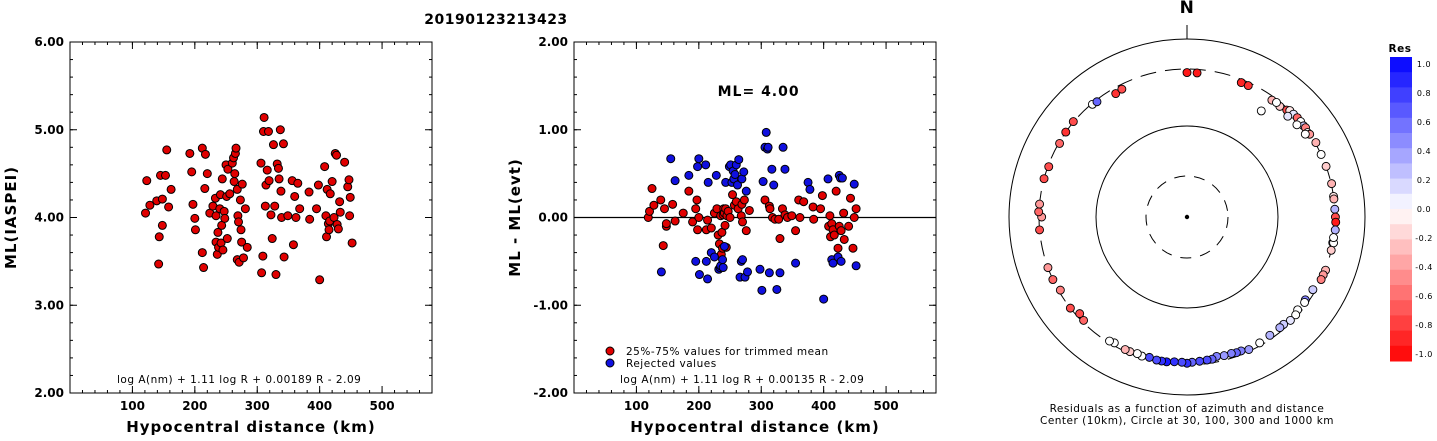 The height and width of the screenshot is (441, 1437). What do you see at coordinates (671, 364) in the screenshot?
I see `legend-label: Rejected values` at bounding box center [671, 364].